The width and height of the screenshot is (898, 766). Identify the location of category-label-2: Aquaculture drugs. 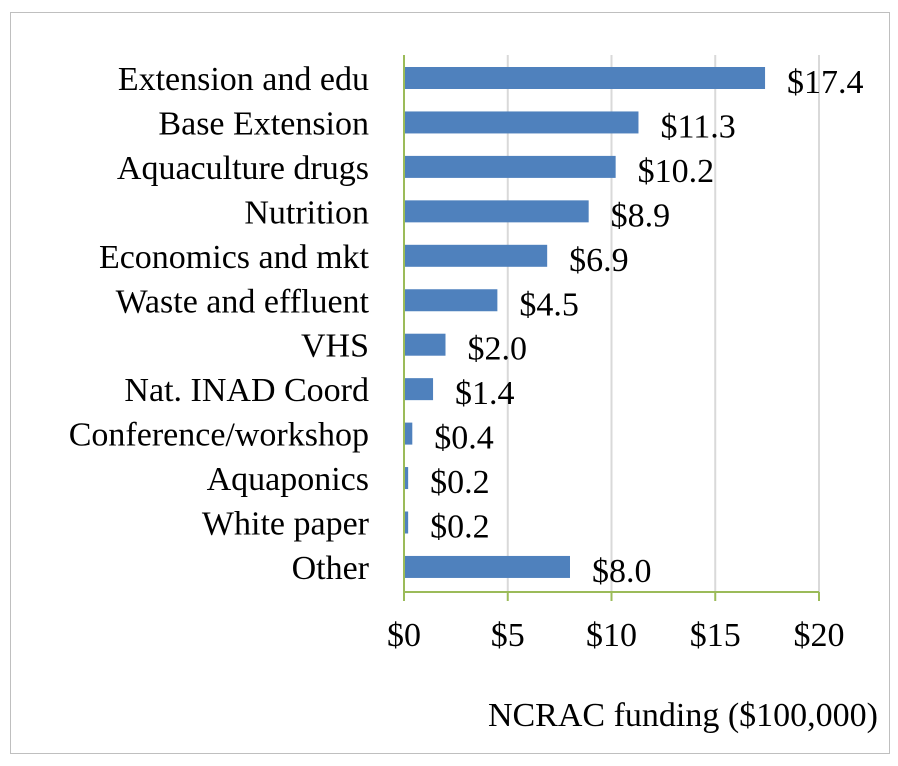
(243, 168).